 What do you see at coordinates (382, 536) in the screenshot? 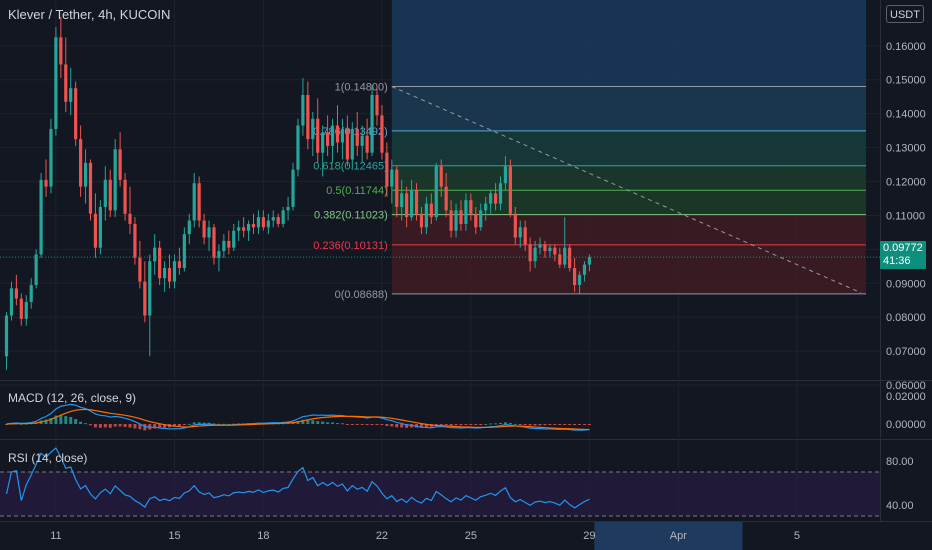
I see `time-tick-label: 22` at bounding box center [382, 536].